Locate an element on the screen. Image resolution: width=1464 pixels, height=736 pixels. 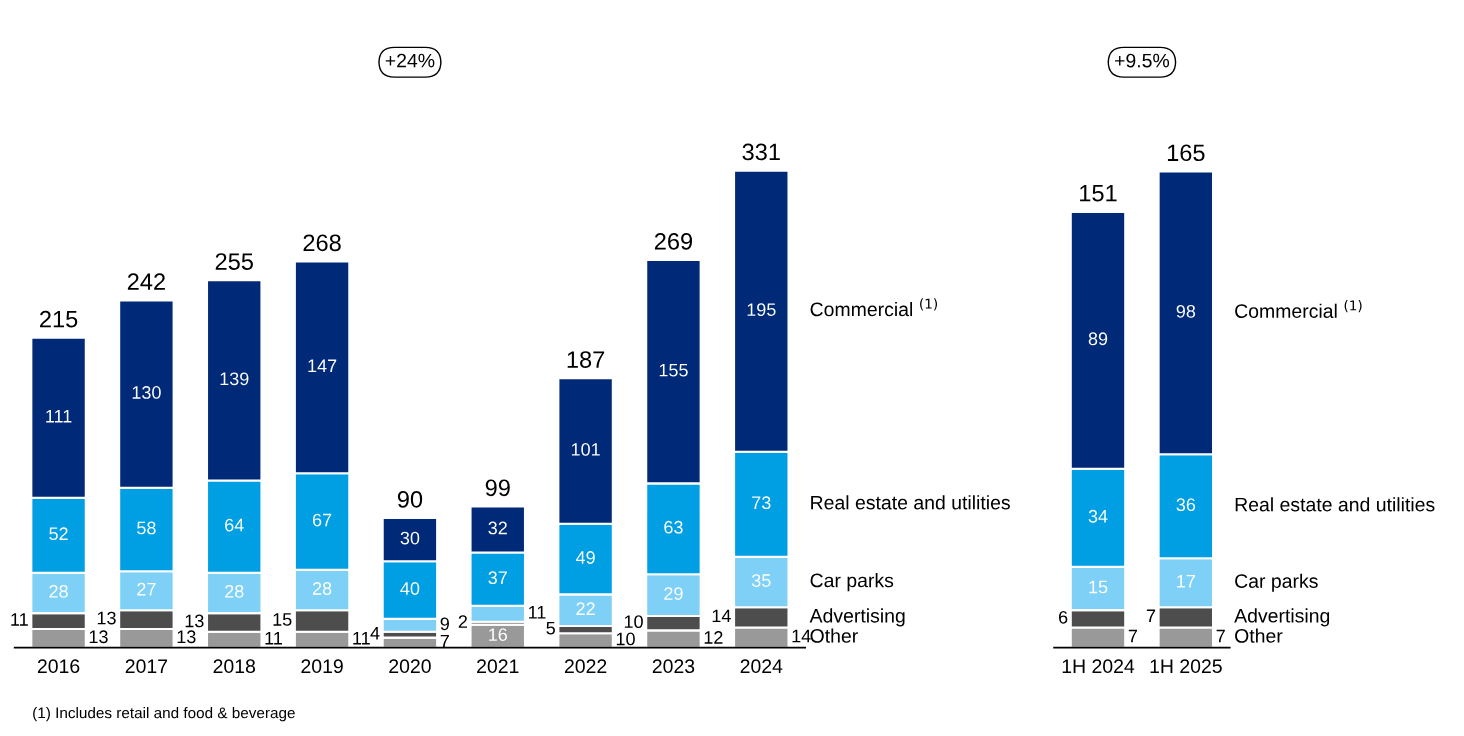
data-label: 89 is located at coordinates (1098, 339).